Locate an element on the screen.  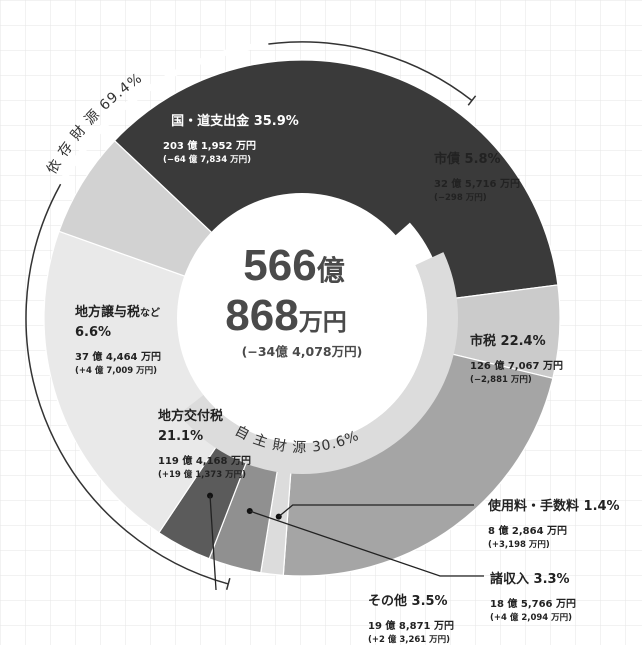
label-name-kokudou: 国・道支出金 35.9% is located at coordinates (235, 121).